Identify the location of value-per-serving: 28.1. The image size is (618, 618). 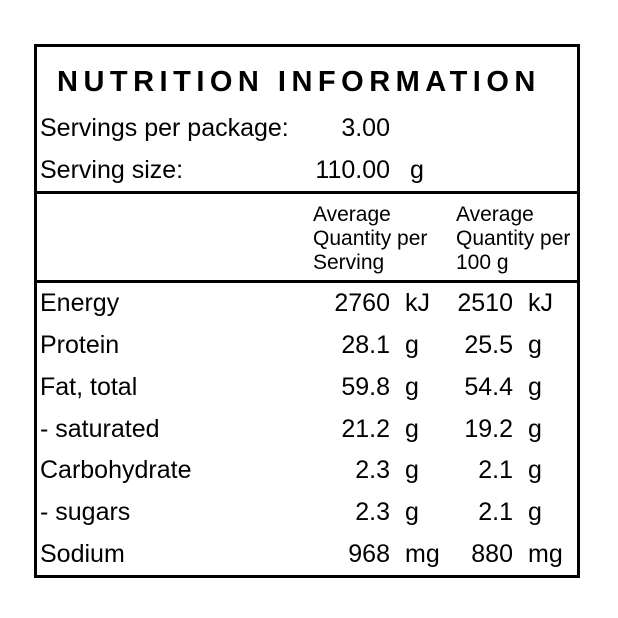
(365, 345).